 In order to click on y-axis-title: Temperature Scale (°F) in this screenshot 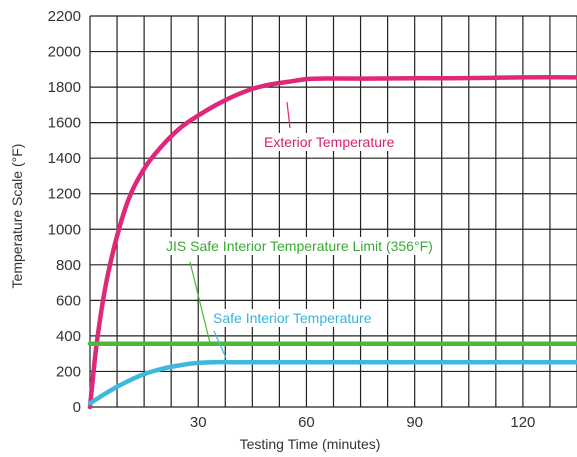, I will do `click(17, 216)`.